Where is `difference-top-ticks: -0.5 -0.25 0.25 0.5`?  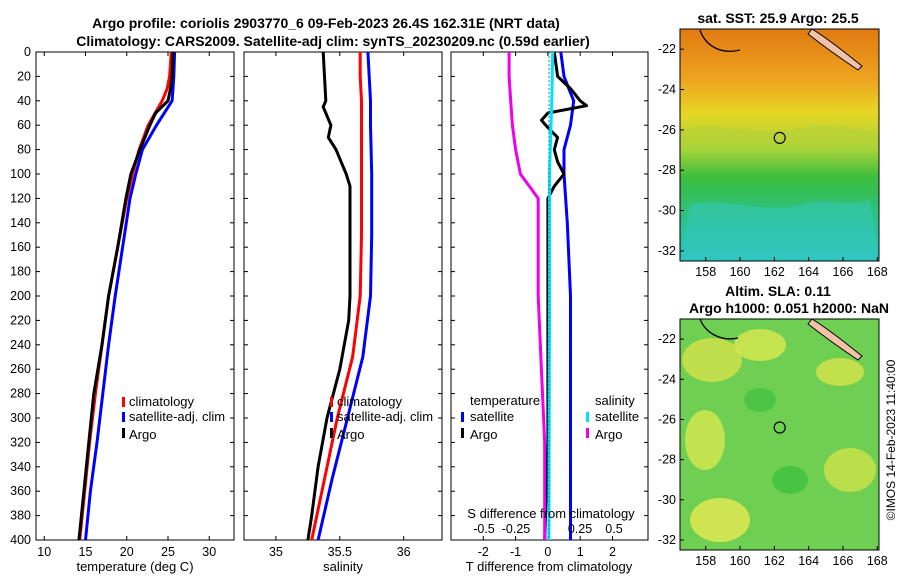
difference-top-ticks: -0.5 -0.25 0.25 0.5 is located at coordinates (548, 529).